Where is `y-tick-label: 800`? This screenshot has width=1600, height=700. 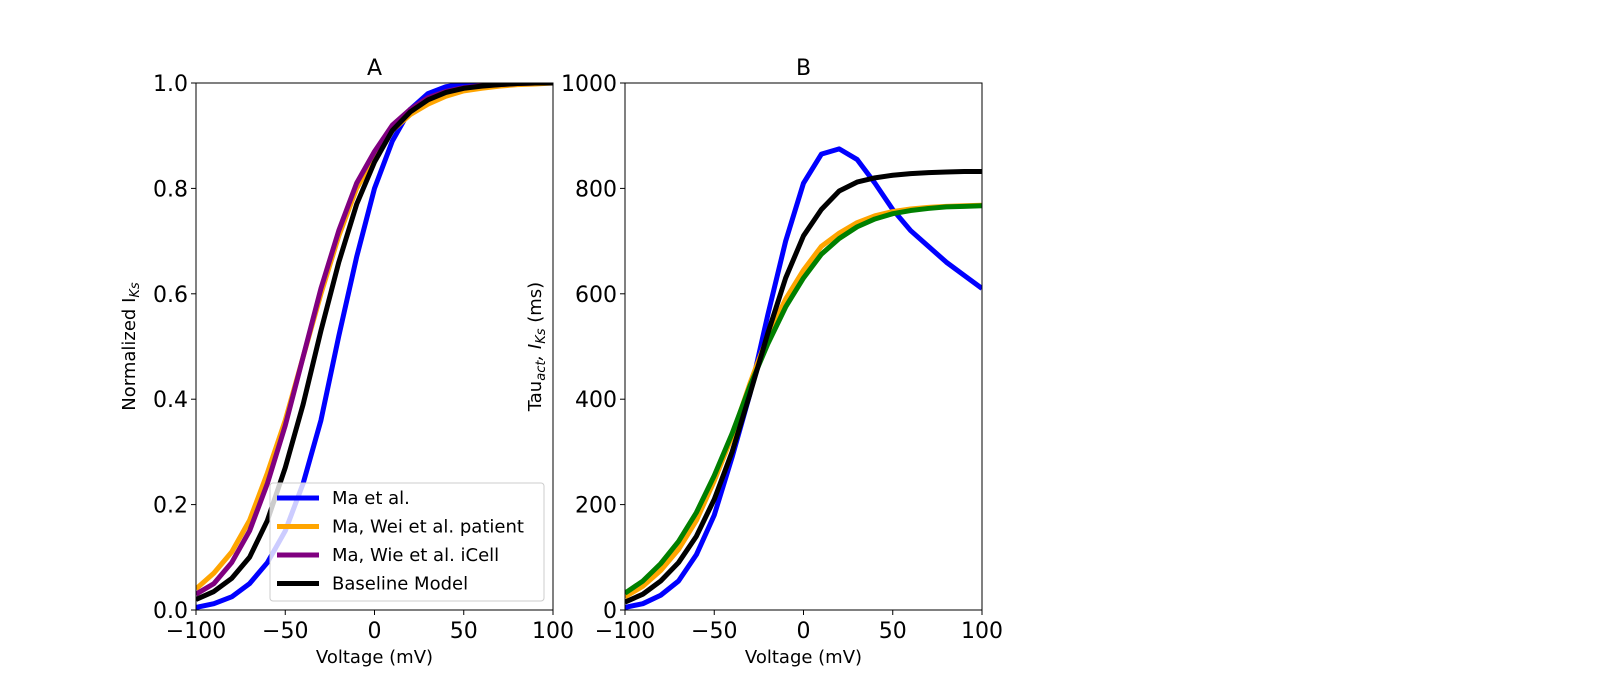 y-tick-label: 800 is located at coordinates (596, 189).